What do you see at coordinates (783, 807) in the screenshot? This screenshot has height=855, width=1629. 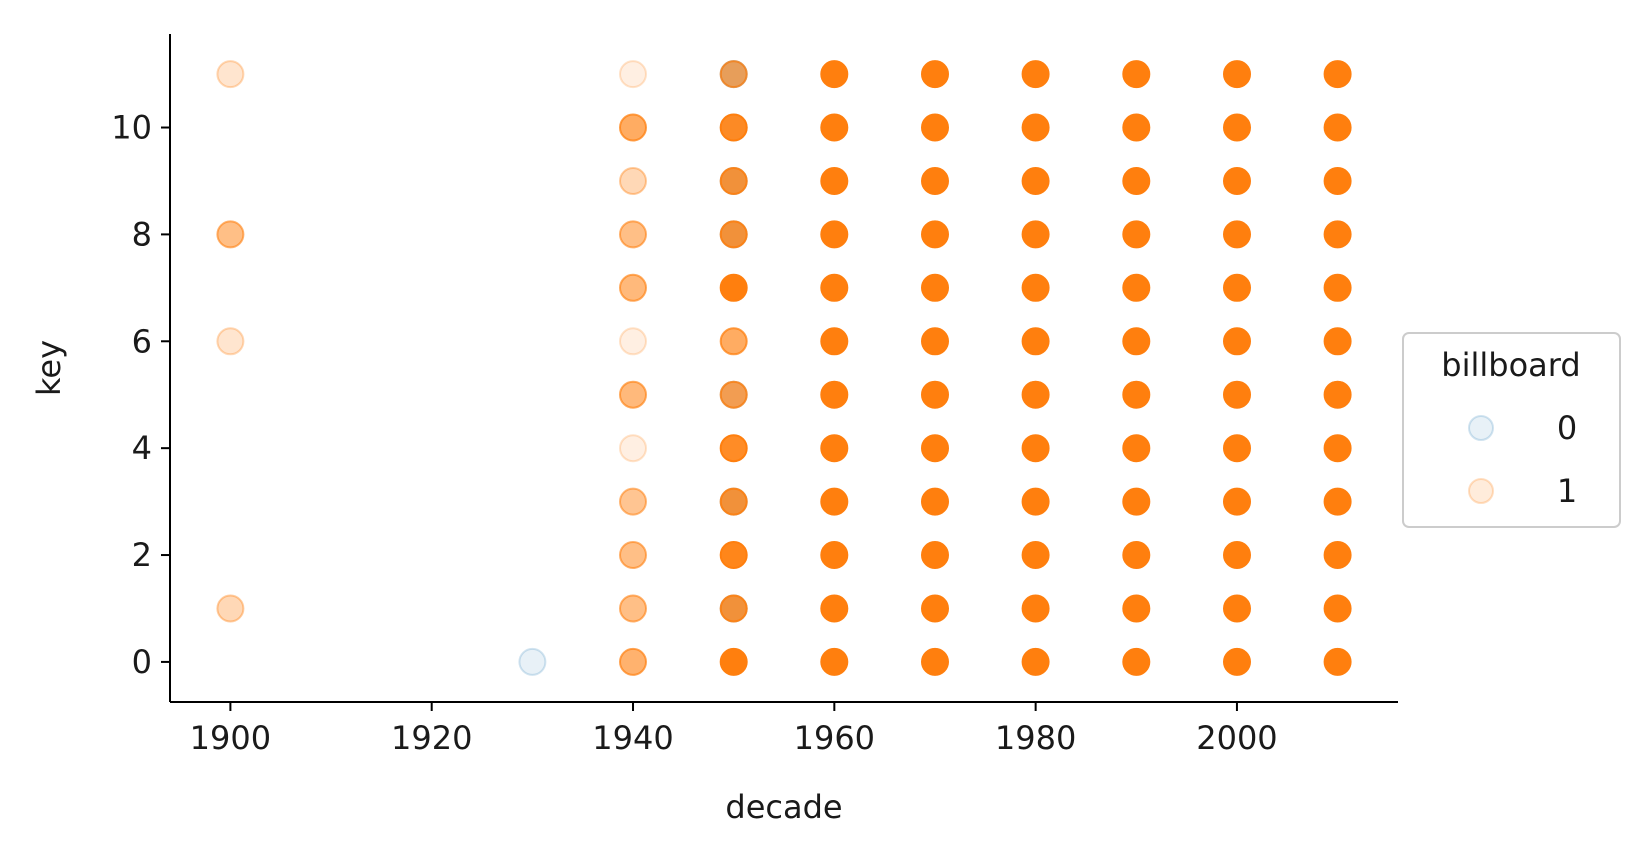 I see `x-axis-label: decade` at bounding box center [783, 807].